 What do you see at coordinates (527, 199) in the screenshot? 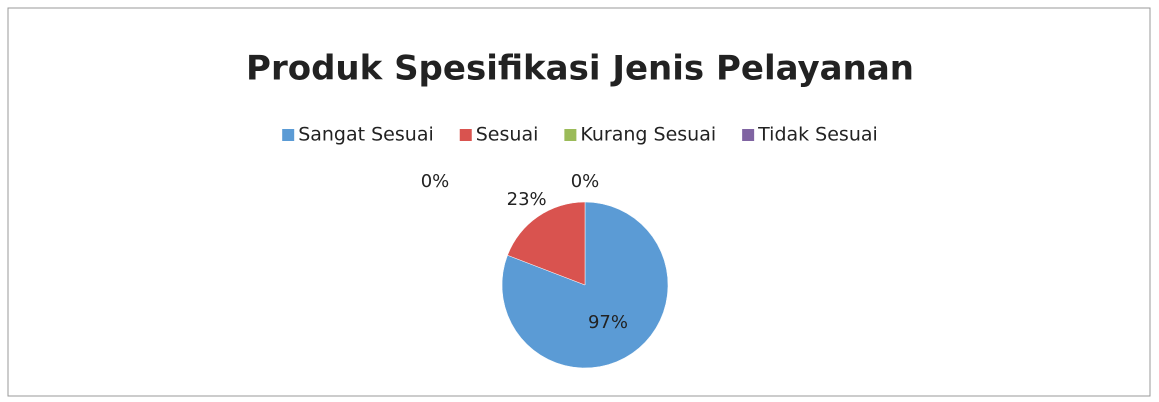
I see `data-label: 23%` at bounding box center [527, 199].